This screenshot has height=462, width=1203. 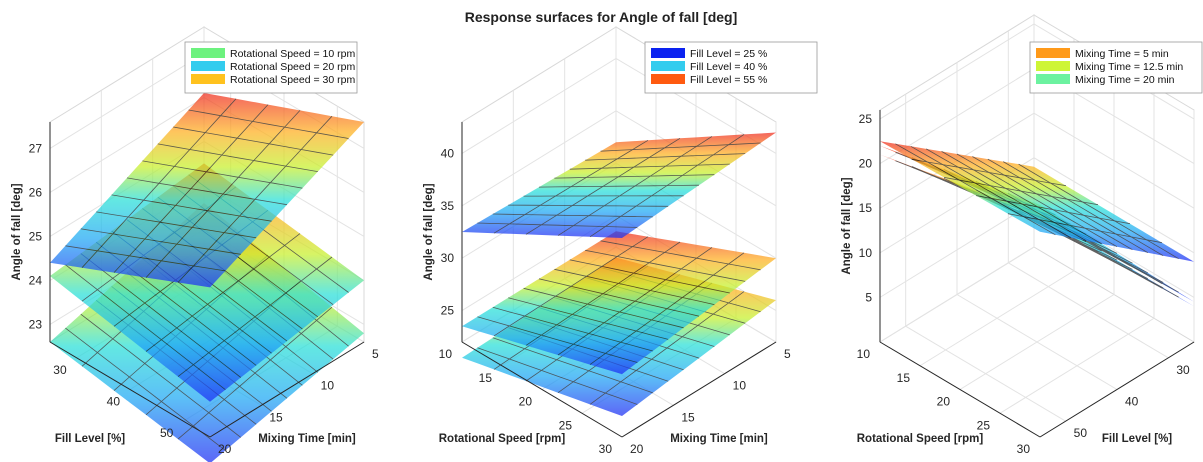 What do you see at coordinates (866, 253) in the screenshot?
I see `z-tick-label: 10` at bounding box center [866, 253].